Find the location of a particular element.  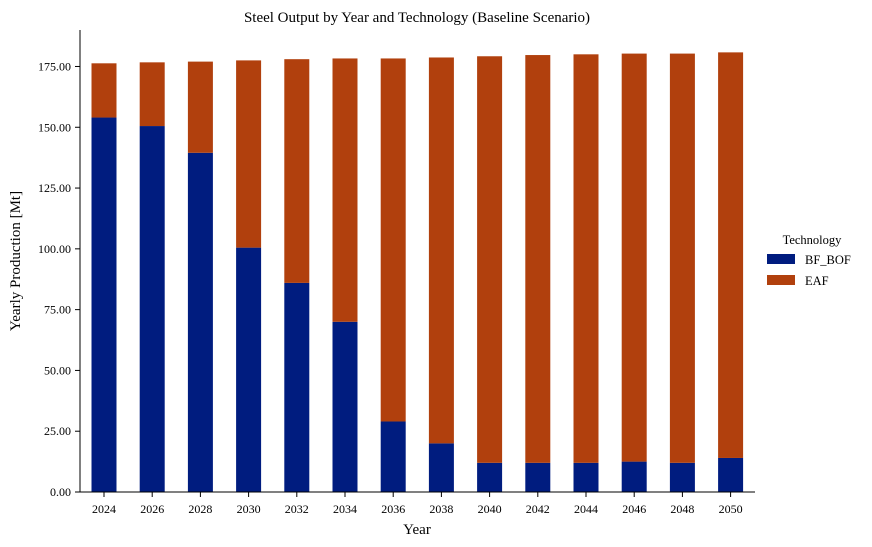

y-tick-label: 150.00 is located at coordinates (54, 127).